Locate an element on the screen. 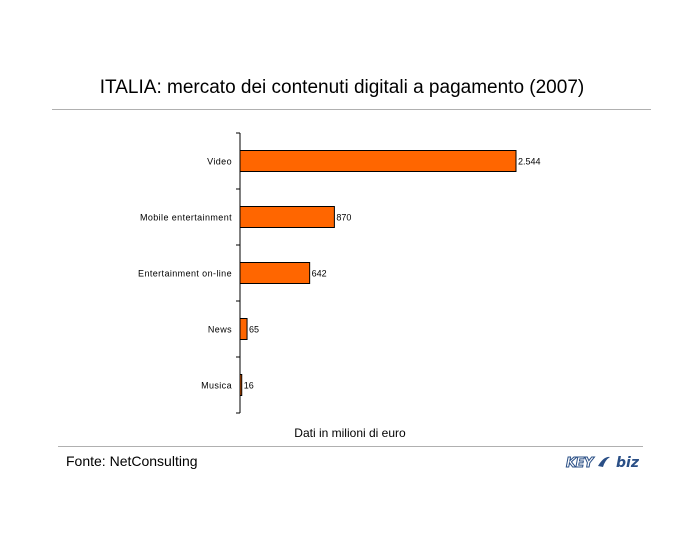  data-label: 65 is located at coordinates (254, 330).